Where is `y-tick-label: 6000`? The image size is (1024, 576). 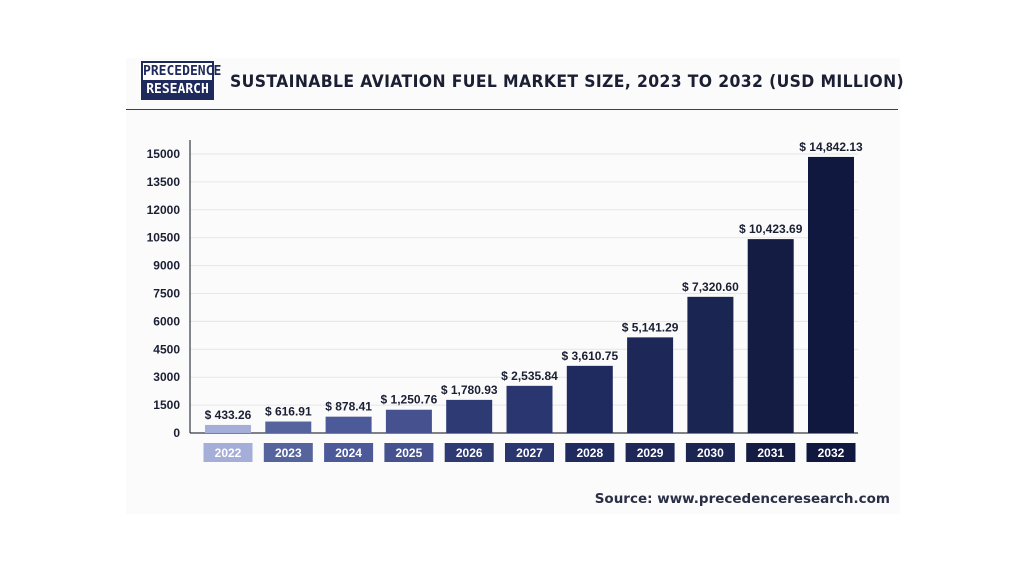 y-tick-label: 6000 is located at coordinates (166, 321).